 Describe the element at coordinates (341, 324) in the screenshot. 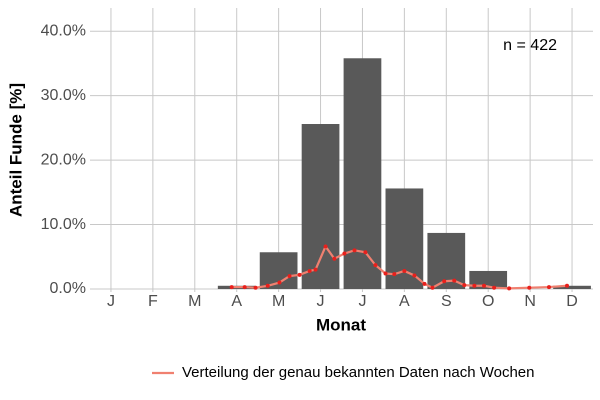

I see `x-axis-title: Monat` at that location.